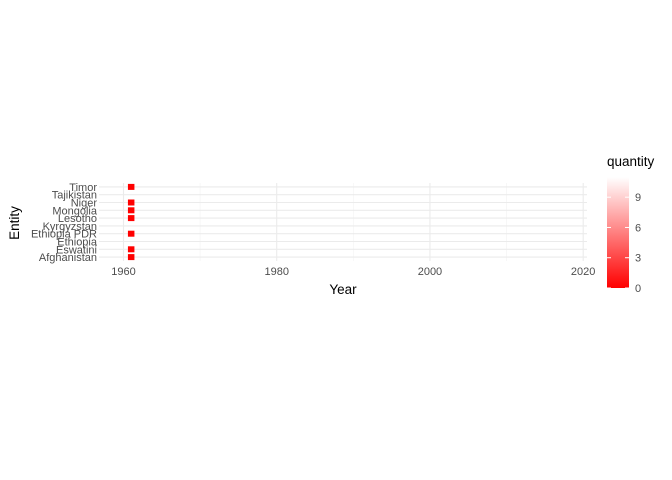 Image resolution: width=672 pixels, height=480 pixels. I want to click on legend-tick-label: 3, so click(638, 259).